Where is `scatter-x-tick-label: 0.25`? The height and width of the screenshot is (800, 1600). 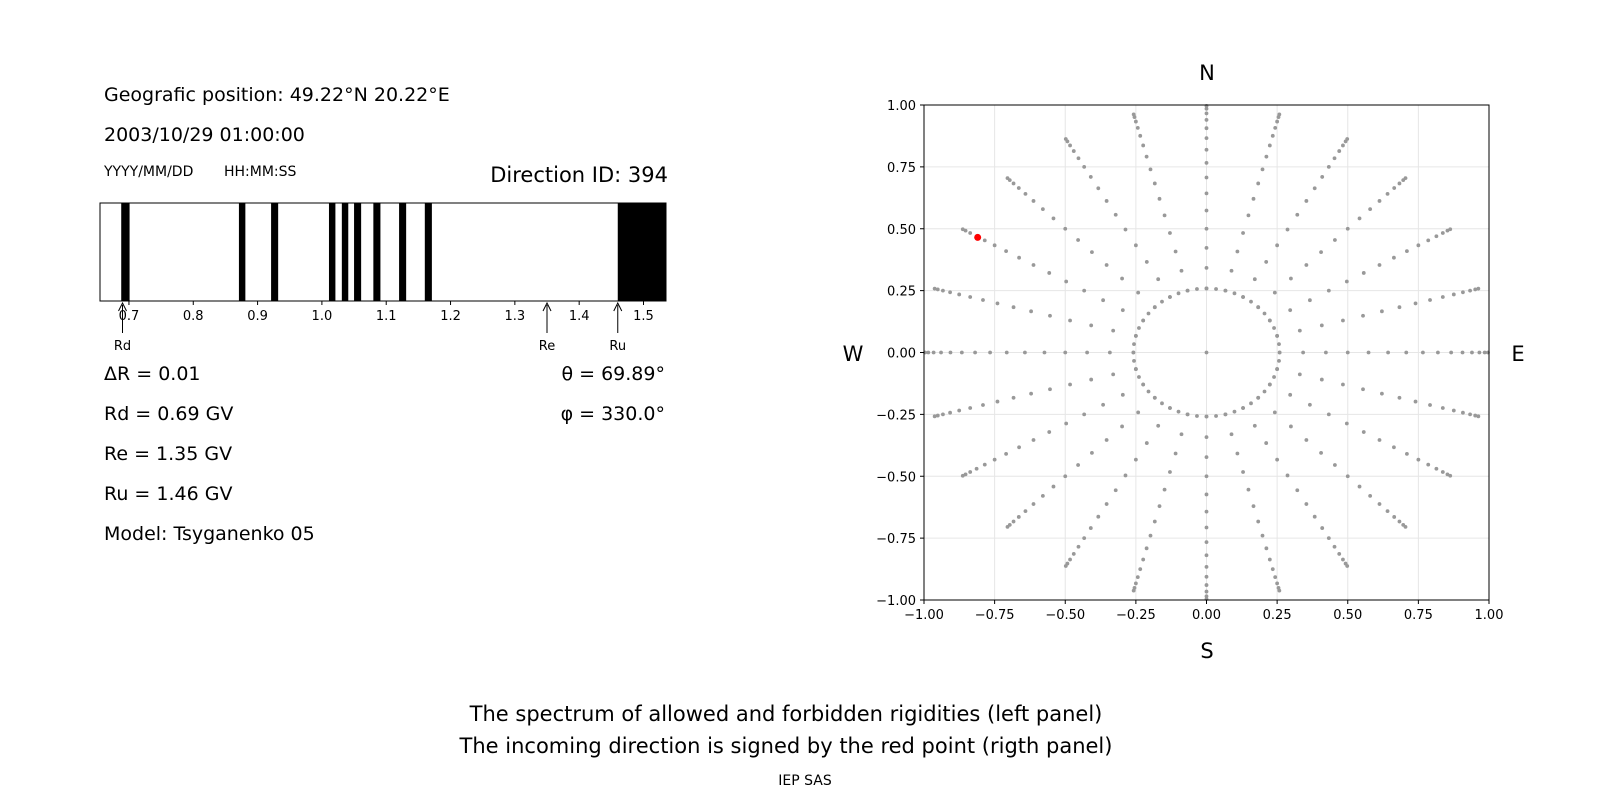
scatter-x-tick-label: 0.25 is located at coordinates (1277, 615).